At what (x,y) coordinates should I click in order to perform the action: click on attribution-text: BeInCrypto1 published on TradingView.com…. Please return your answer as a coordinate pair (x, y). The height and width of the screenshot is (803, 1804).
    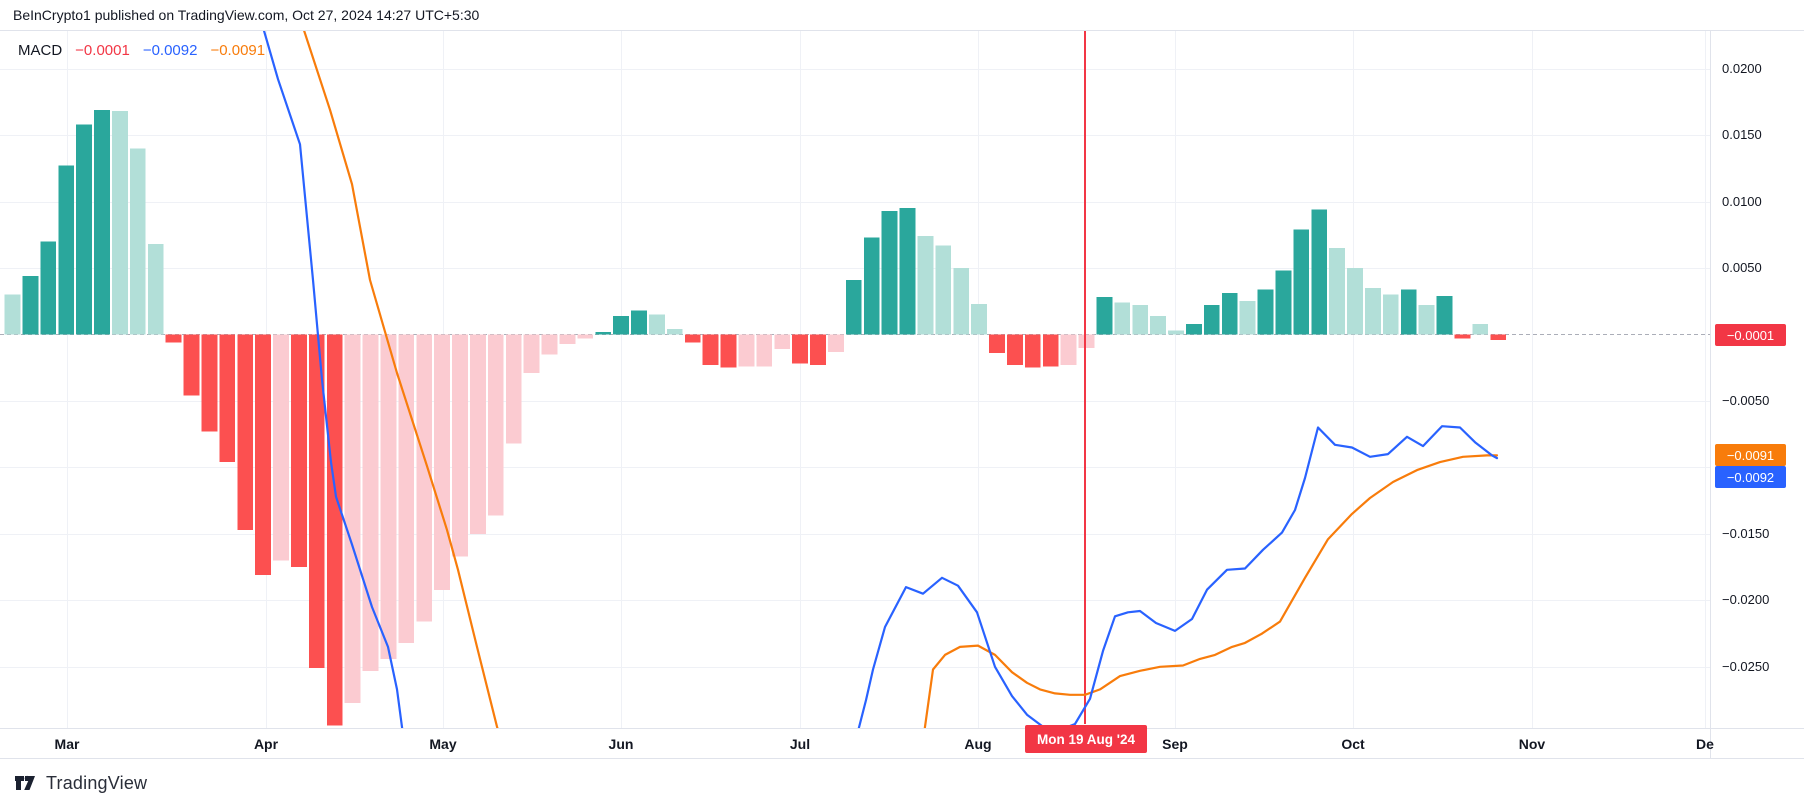
    Looking at the image, I should click on (246, 15).